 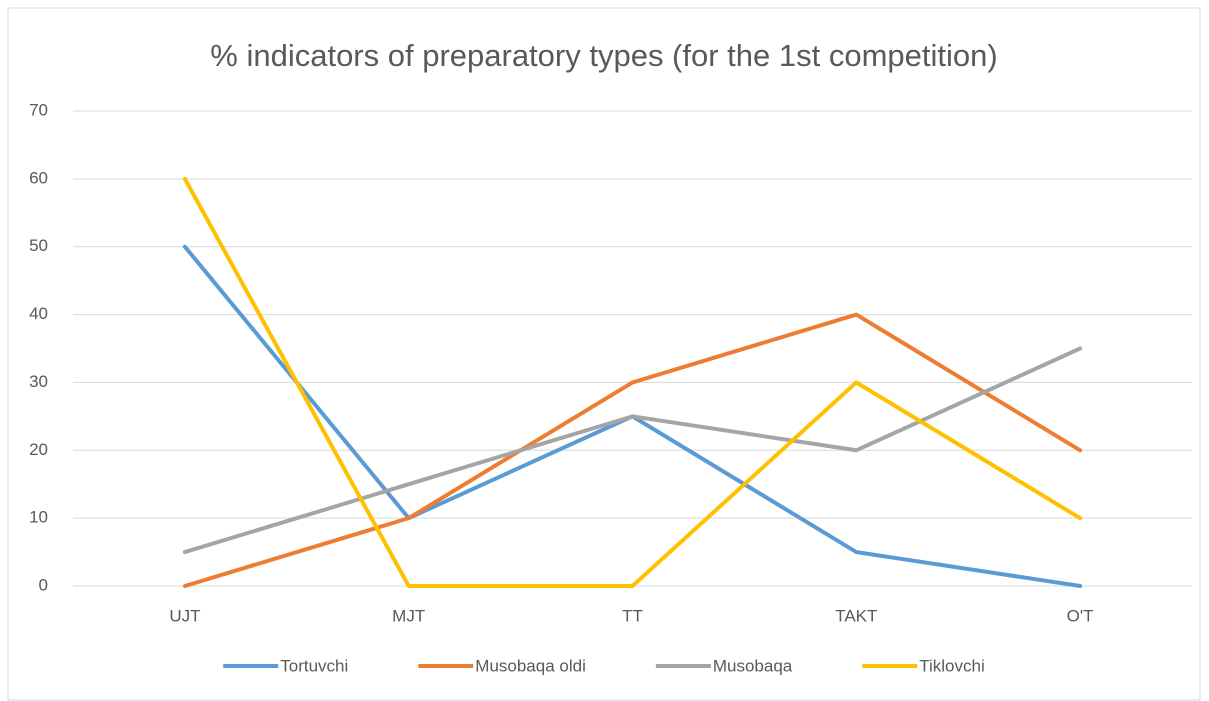 I want to click on y-tick-label: 70, so click(x=38, y=109).